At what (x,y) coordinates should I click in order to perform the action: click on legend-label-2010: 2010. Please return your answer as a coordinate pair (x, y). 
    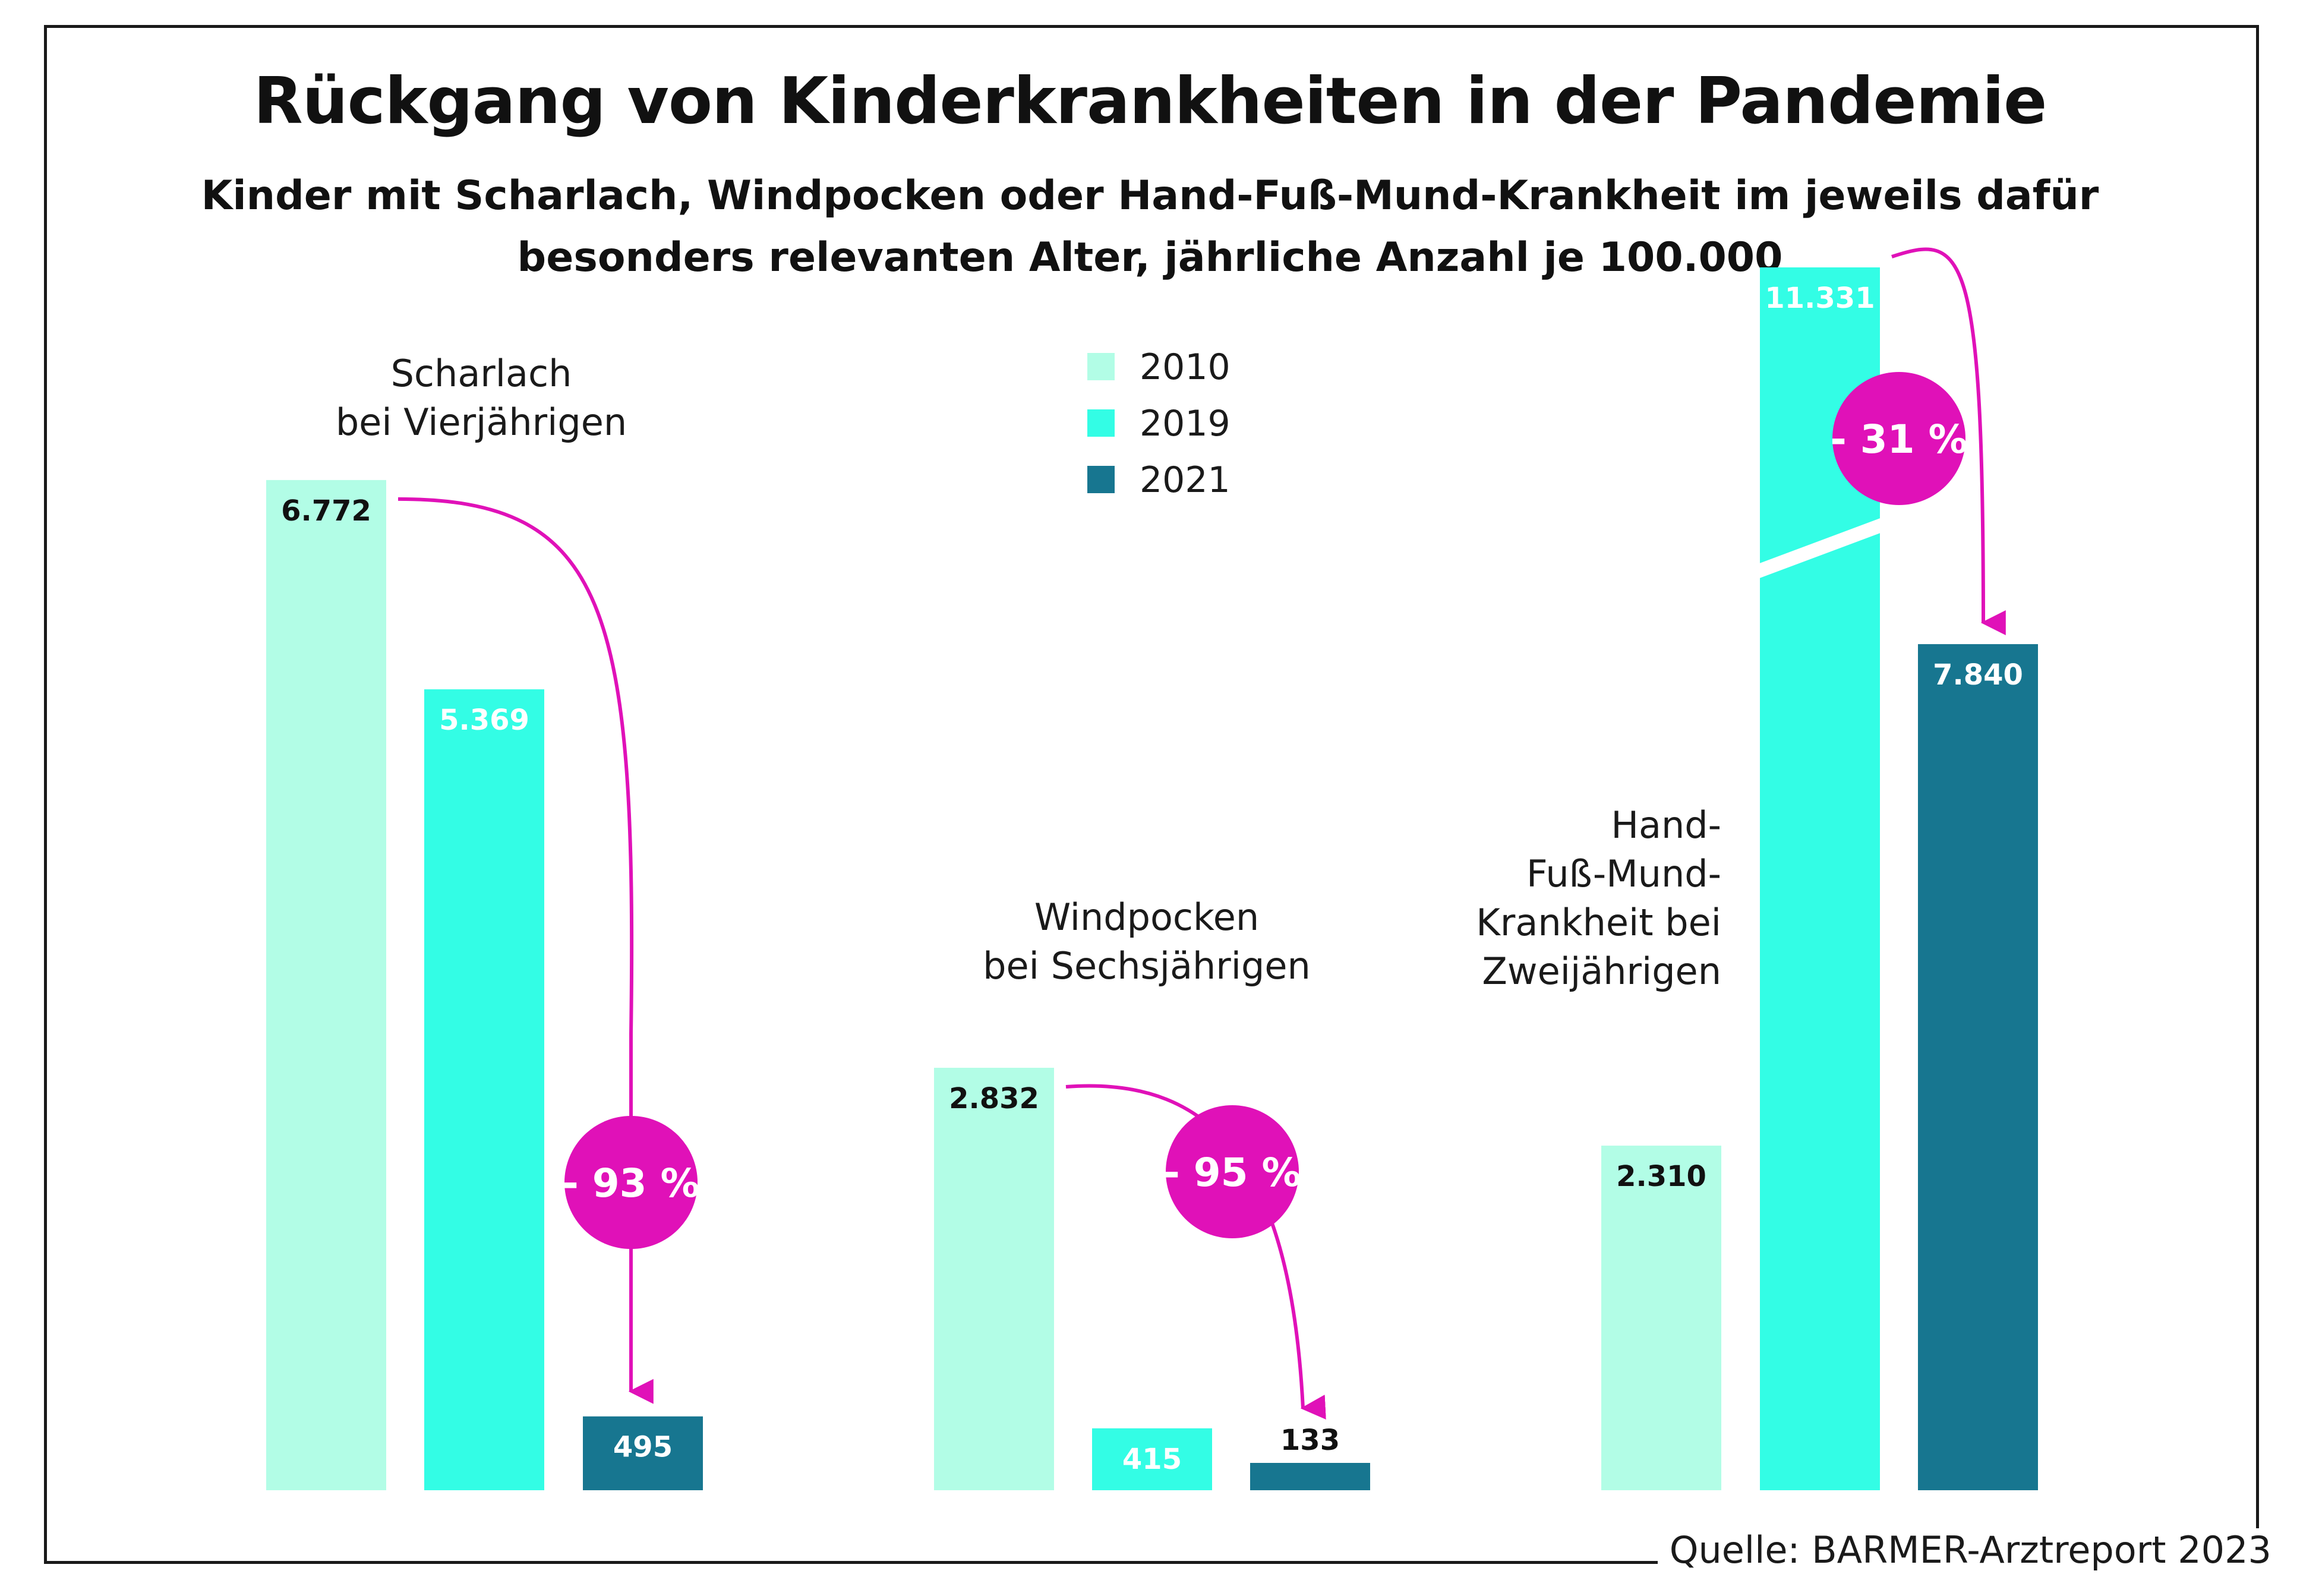
    Looking at the image, I should click on (1186, 367).